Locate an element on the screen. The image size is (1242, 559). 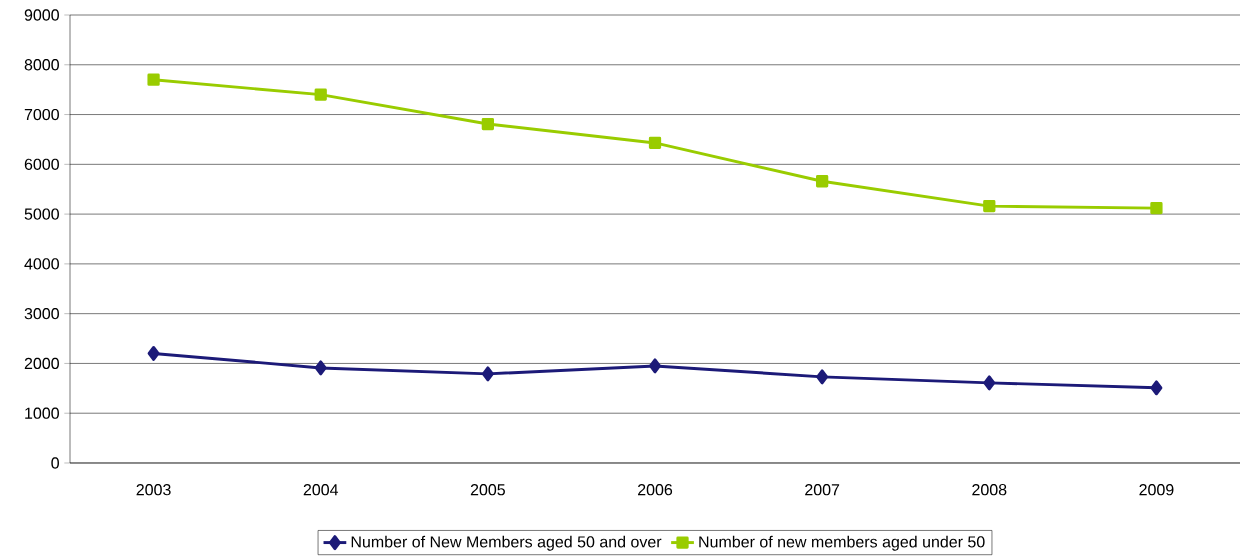
y-tick-label: 9000 is located at coordinates (41, 15).